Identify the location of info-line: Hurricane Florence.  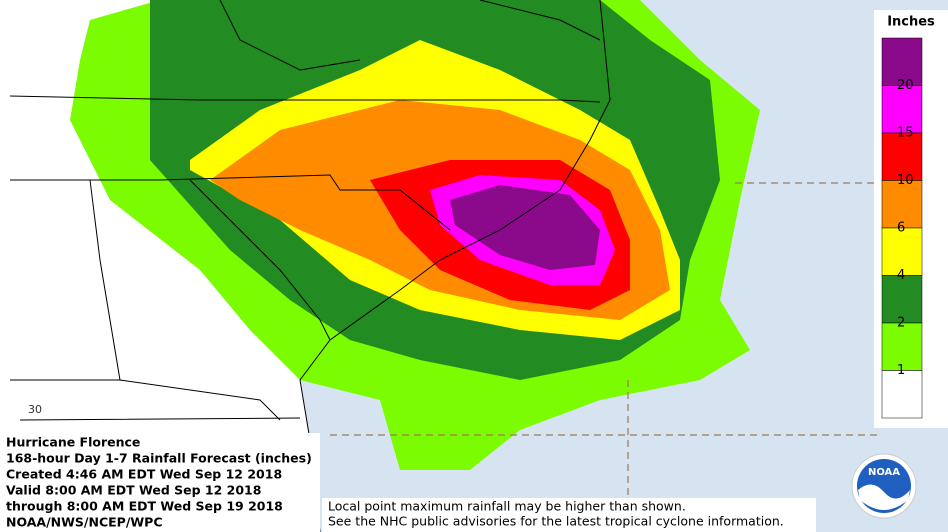
(73, 442).